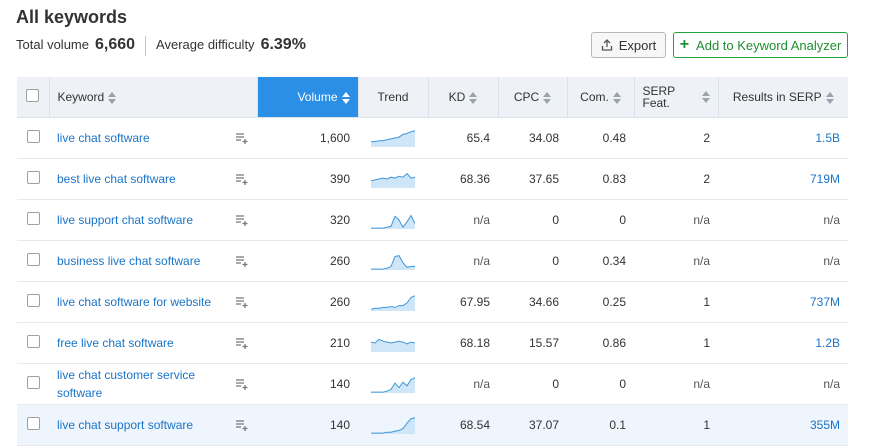  I want to click on keyword-header-label: Keyword, so click(81, 96).